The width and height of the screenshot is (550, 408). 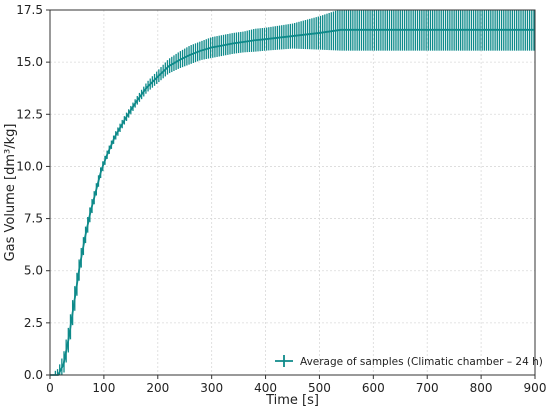 What do you see at coordinates (33, 219) in the screenshot?
I see `y-tick-label: 7.5` at bounding box center [33, 219].